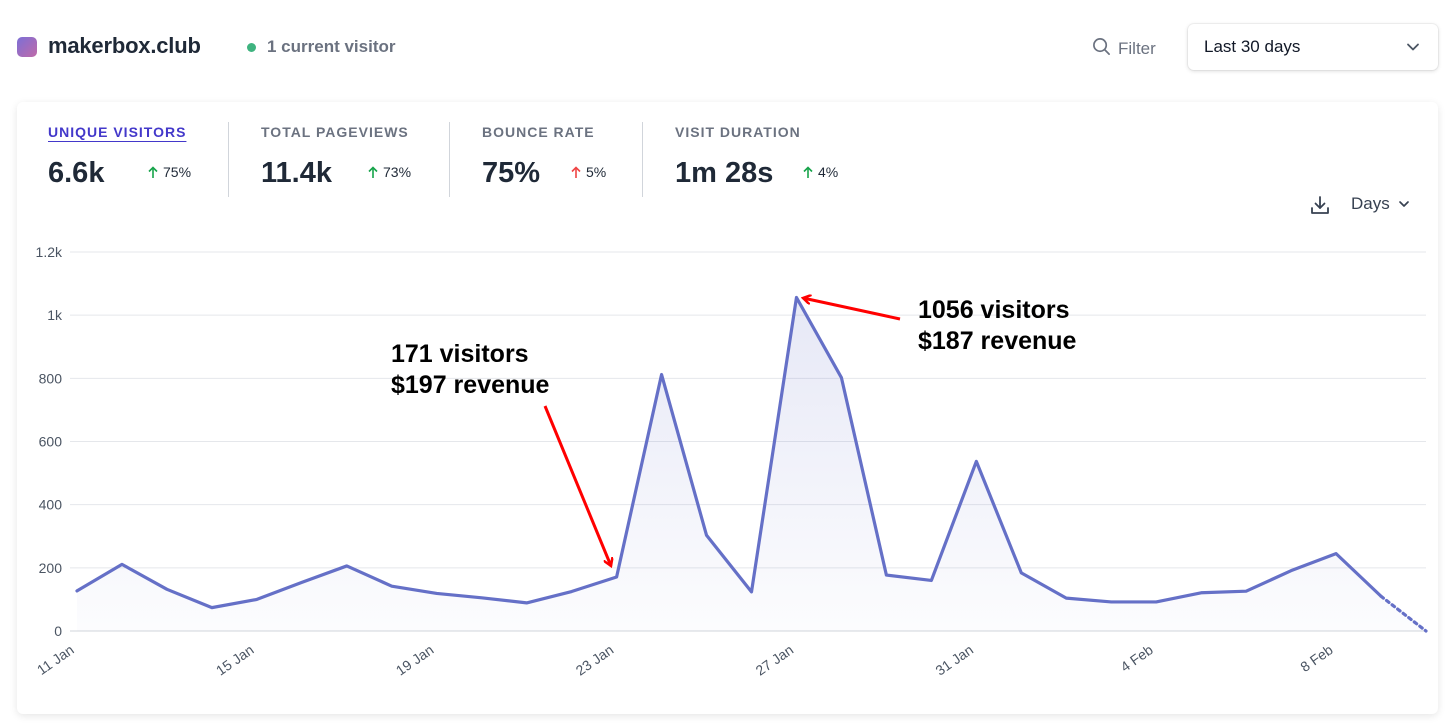 Image resolution: width=1456 pixels, height=728 pixels. I want to click on annotation-revenue: $187 revenue, so click(997, 341).